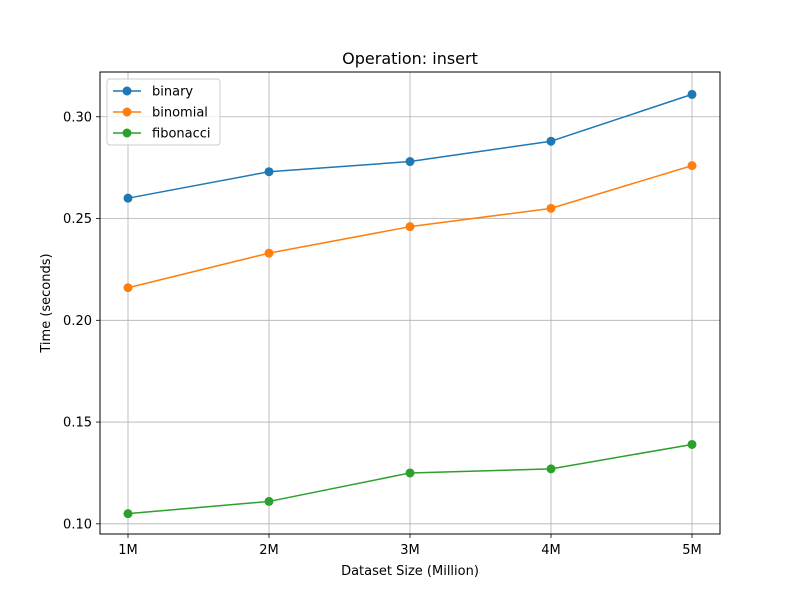 The image size is (800, 600). I want to click on legend-label: binary, so click(172, 92).